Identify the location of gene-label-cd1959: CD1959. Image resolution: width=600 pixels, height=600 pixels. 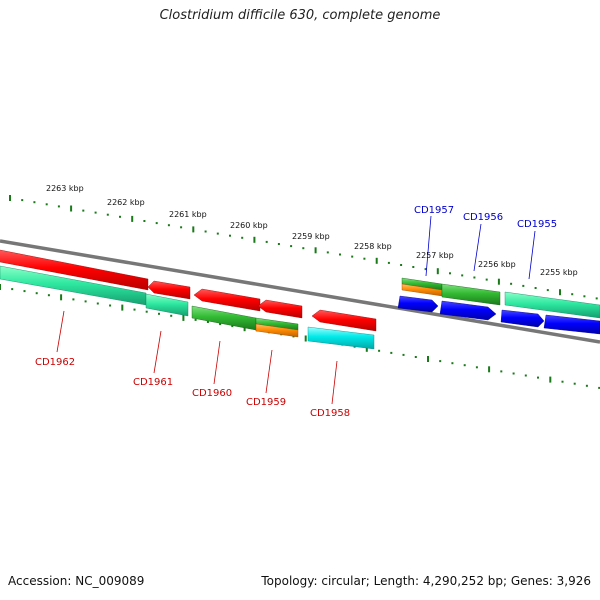
(266, 402).